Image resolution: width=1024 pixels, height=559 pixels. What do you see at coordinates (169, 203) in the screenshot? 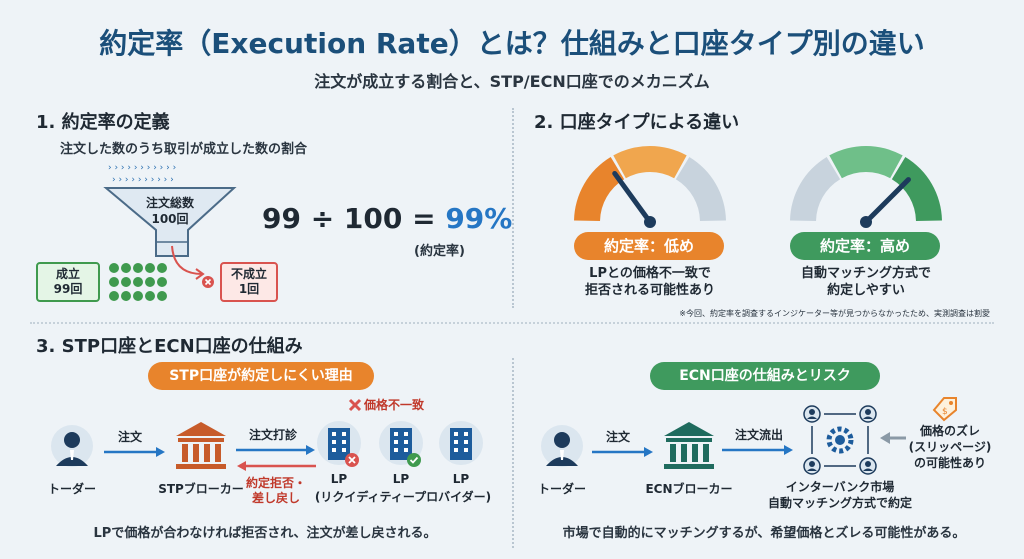
I see `funnel-label-1: 注文総数` at bounding box center [169, 203].